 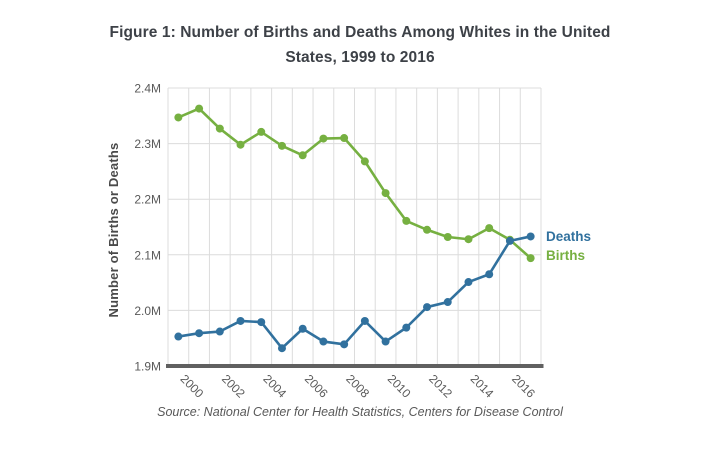 I want to click on chart-title-line2: States, 1999 to 2016, so click(x=360, y=57).